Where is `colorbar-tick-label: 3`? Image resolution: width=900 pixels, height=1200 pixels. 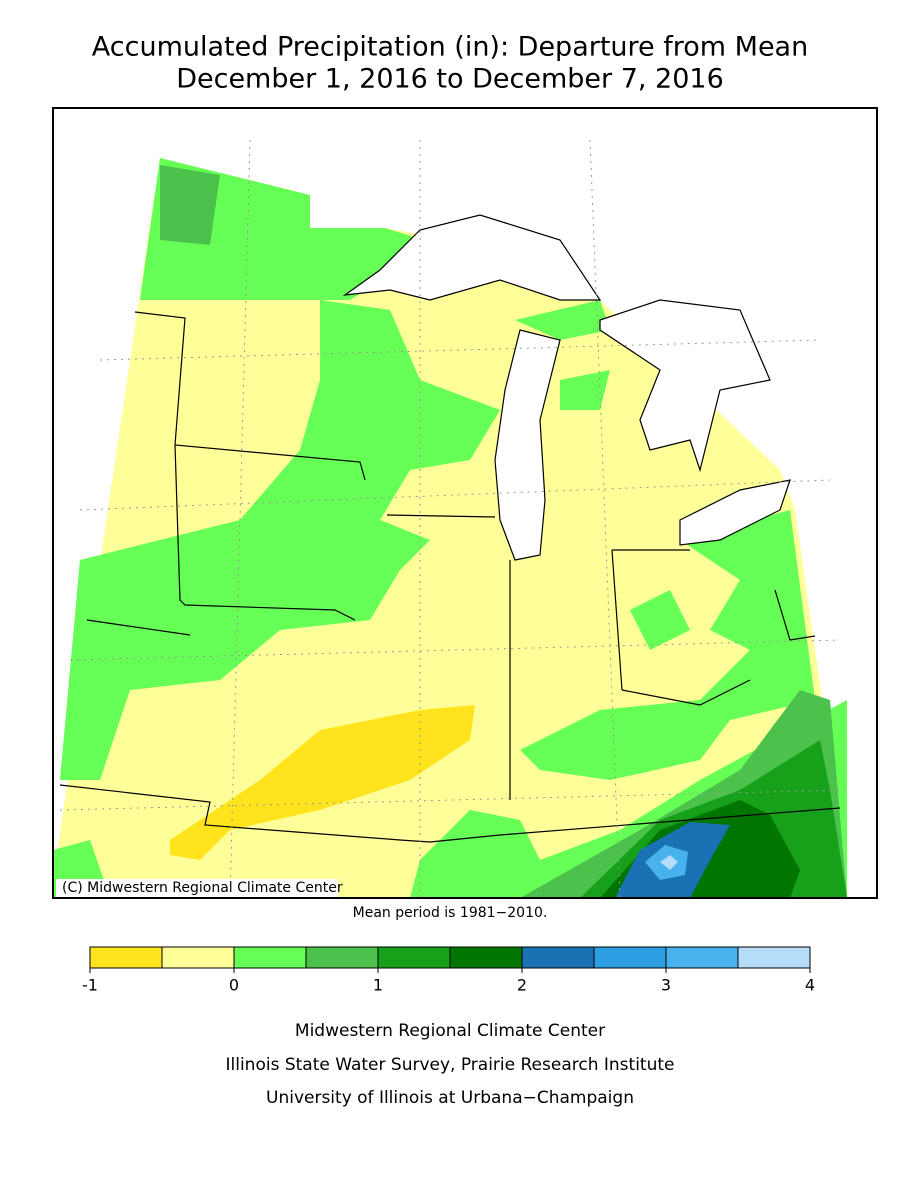
colorbar-tick-label: 3 is located at coordinates (666, 985).